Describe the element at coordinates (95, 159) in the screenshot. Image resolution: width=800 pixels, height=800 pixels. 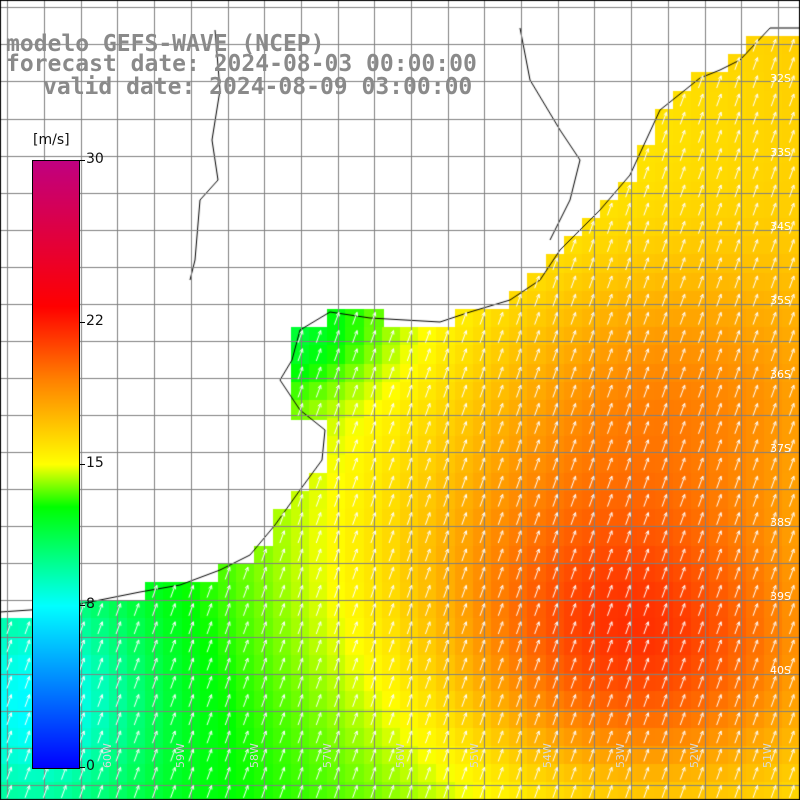
I see `colorbar-tick-label: 30` at that location.